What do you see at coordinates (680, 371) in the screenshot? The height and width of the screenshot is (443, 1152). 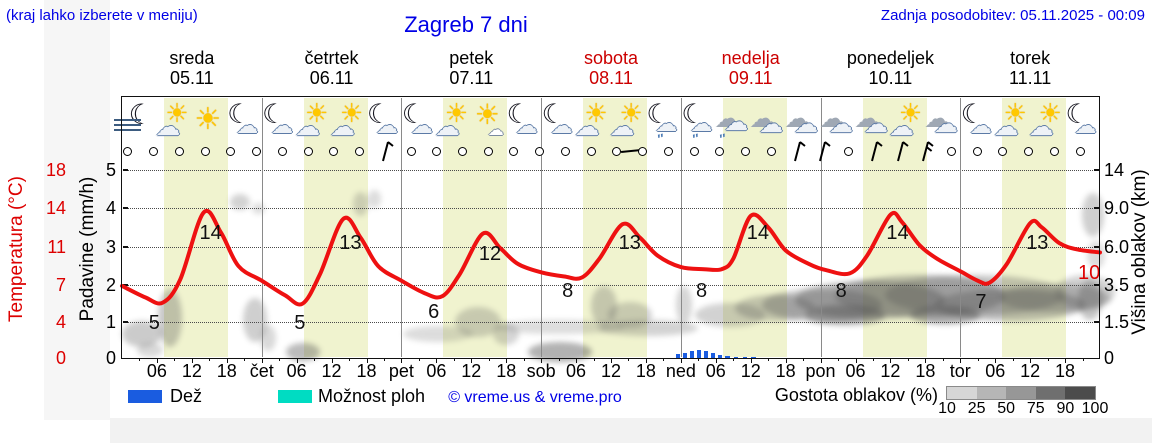 I see `x-axis-day-abbrev: ned` at bounding box center [680, 371].